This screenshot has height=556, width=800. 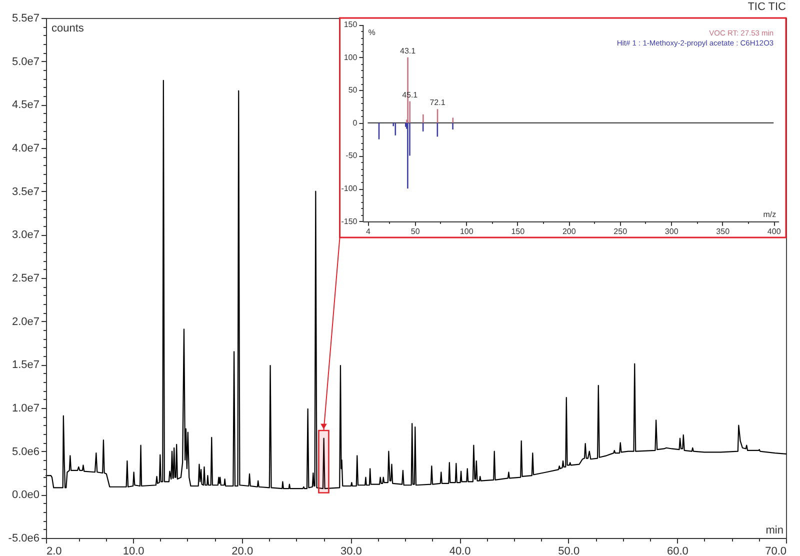 I want to click on annotation: 43.1, so click(x=408, y=51).